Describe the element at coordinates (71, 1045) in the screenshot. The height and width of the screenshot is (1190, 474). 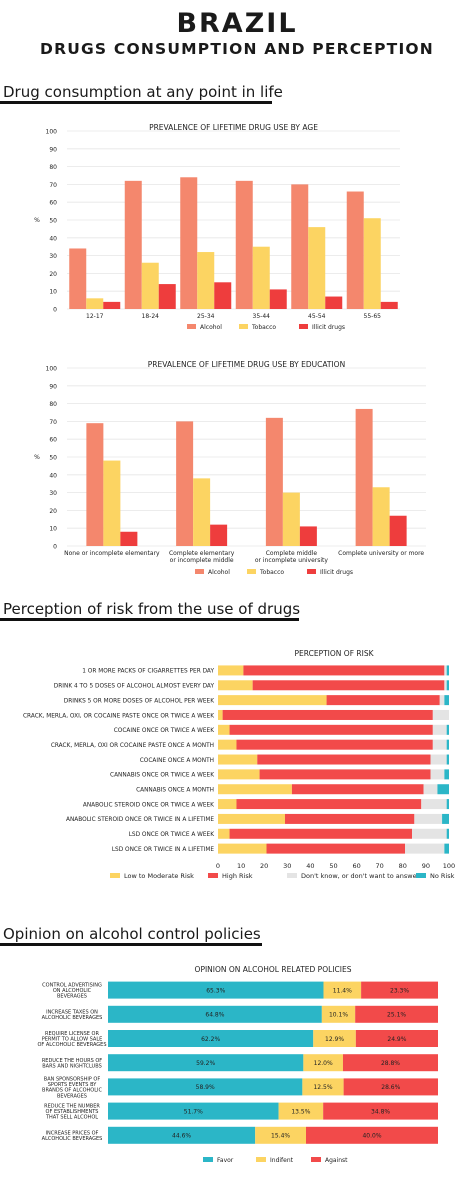
I see `category-label: OF ALCOHOLIC BEVERAGES` at that location.